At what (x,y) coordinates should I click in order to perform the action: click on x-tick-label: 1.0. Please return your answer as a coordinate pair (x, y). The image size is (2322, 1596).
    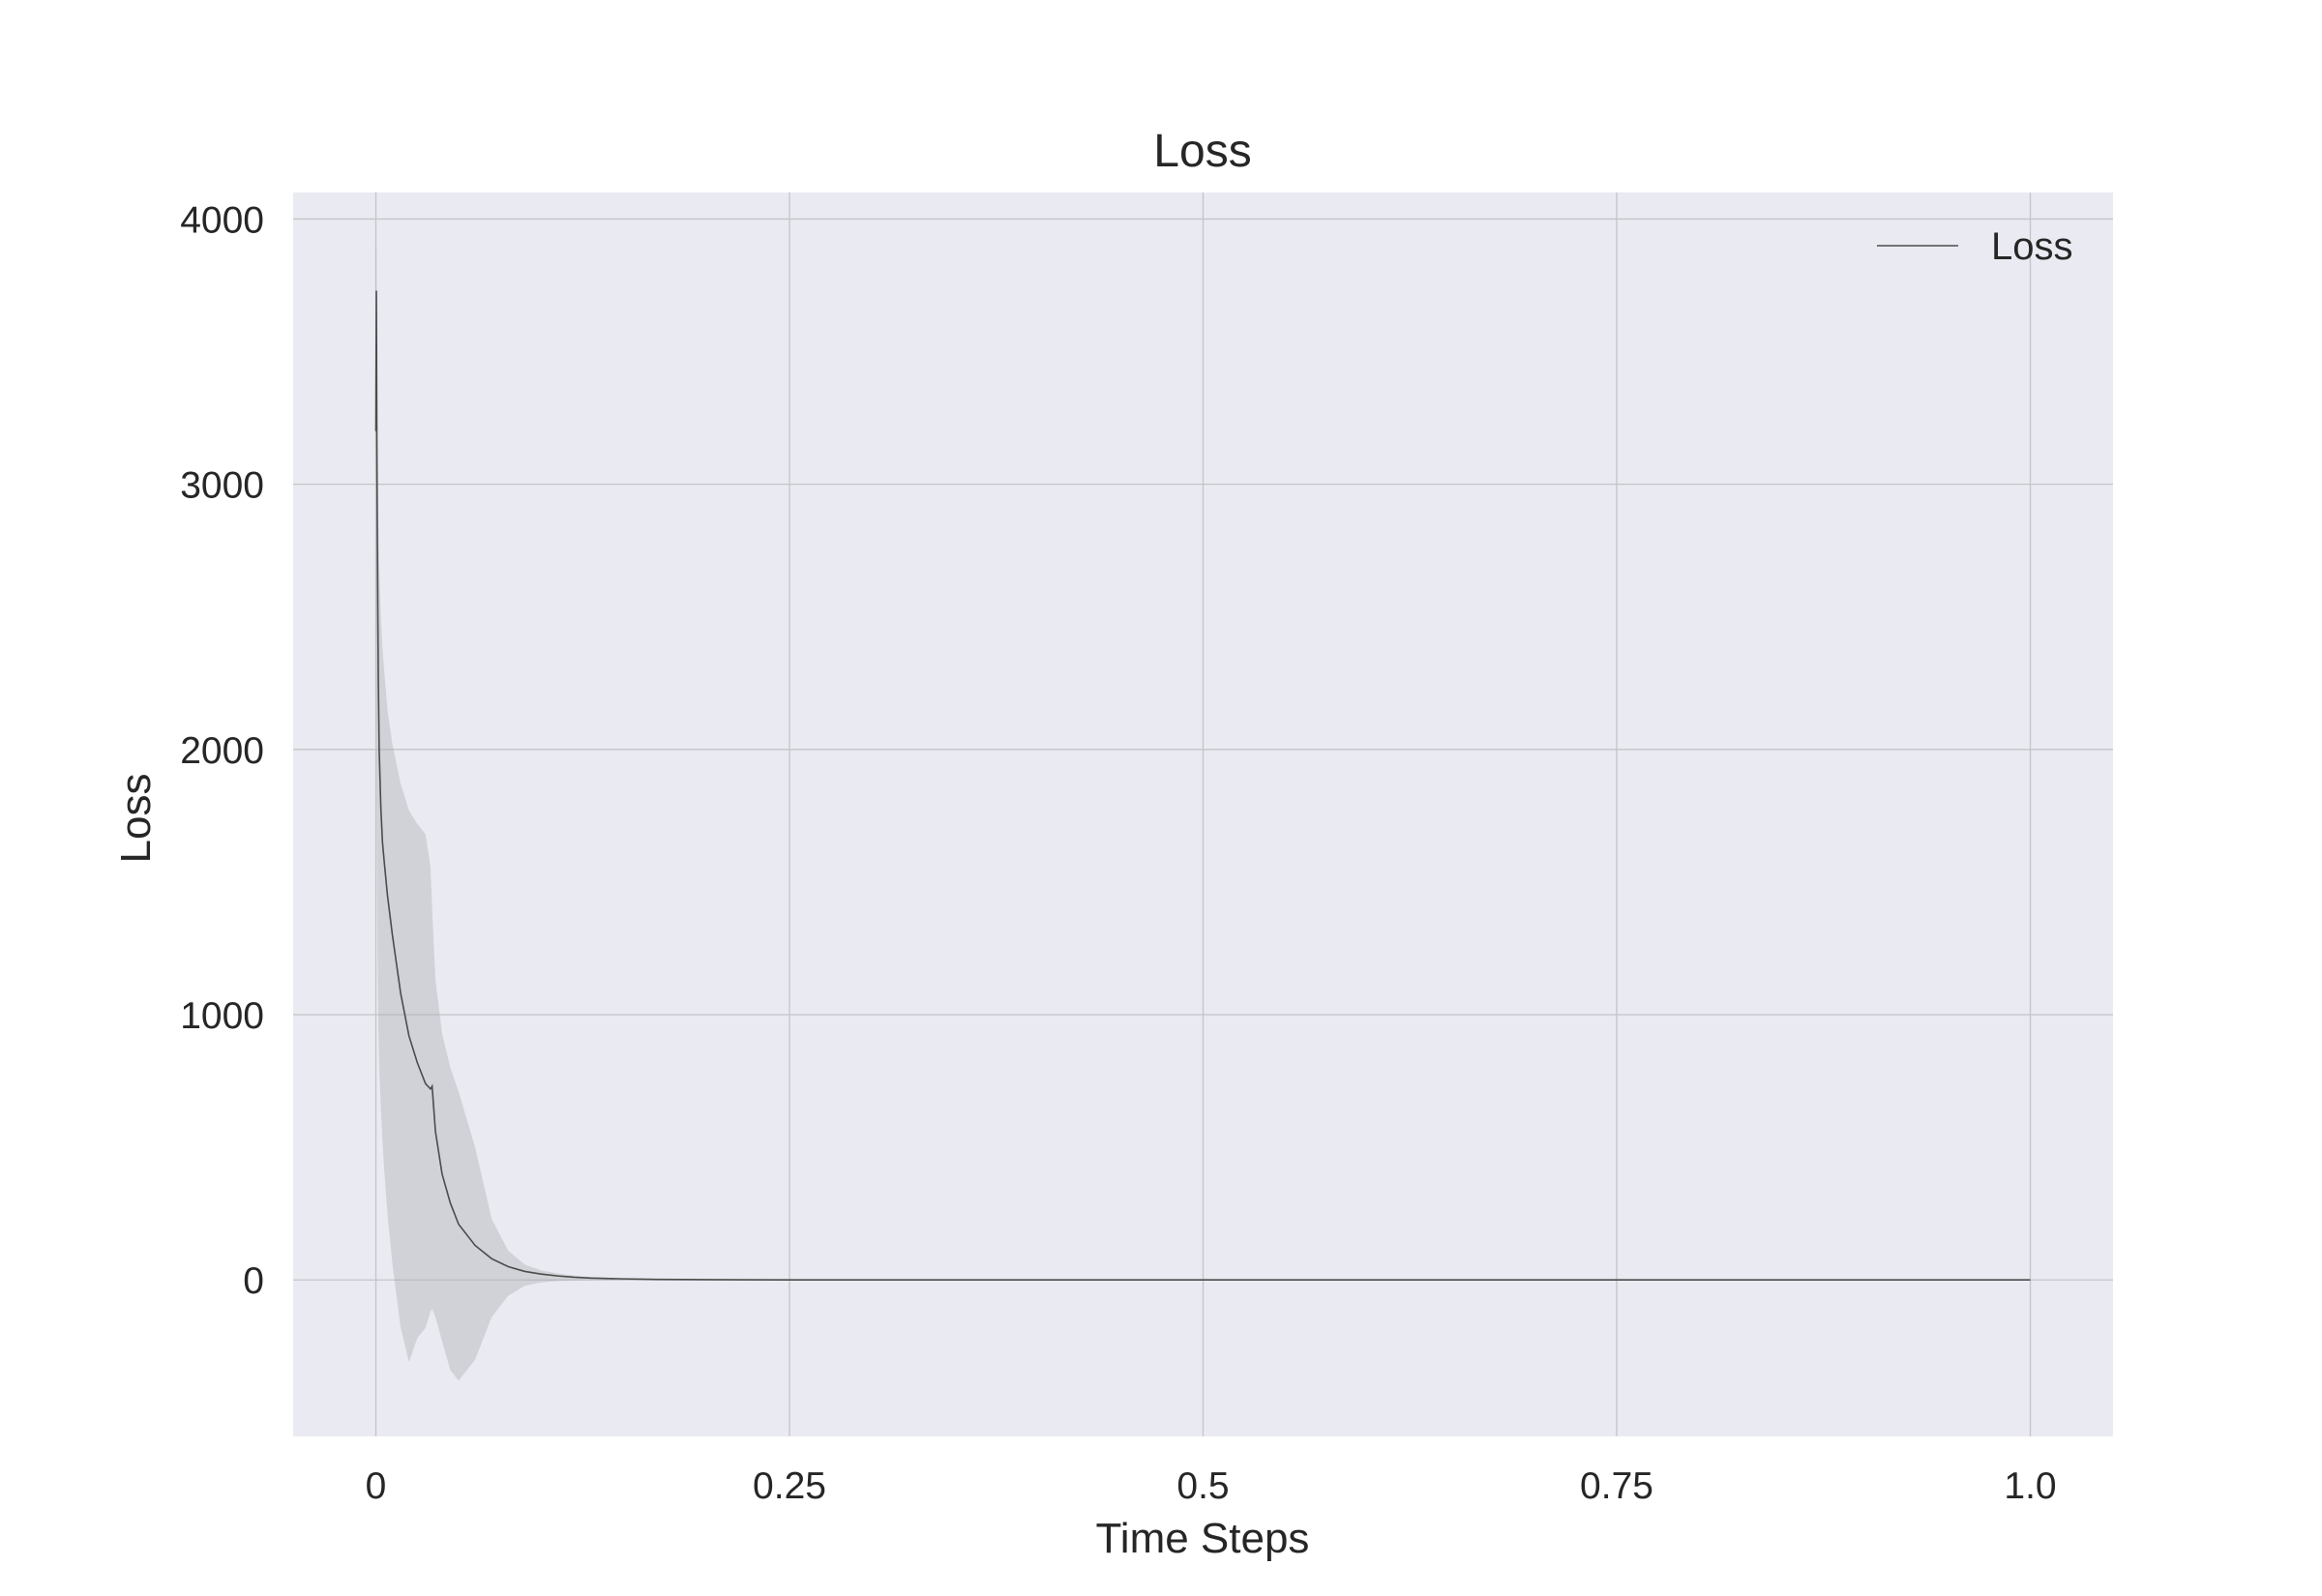
    Looking at the image, I should click on (2030, 1486).